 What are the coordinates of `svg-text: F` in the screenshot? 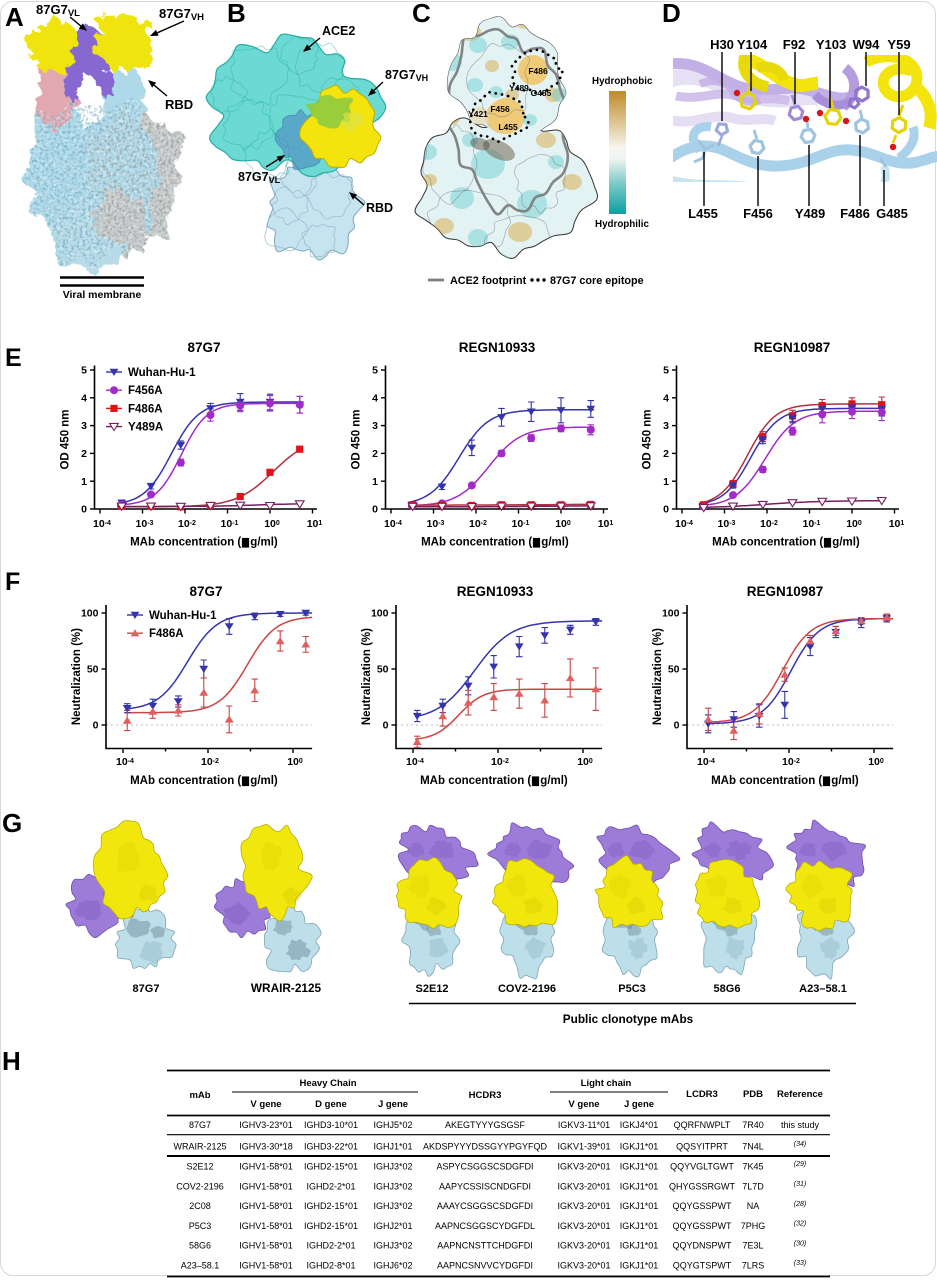 It's located at (12, 582).